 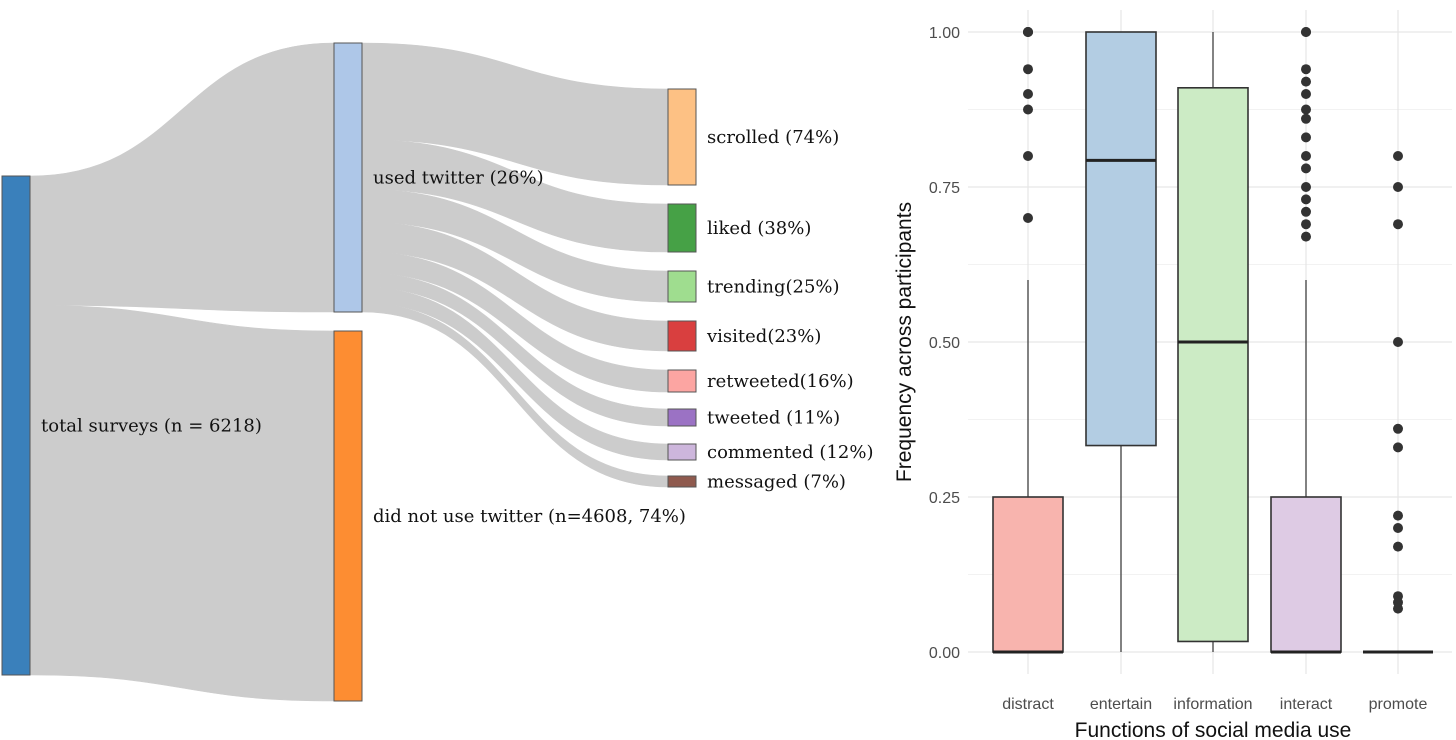 I want to click on y-tick-label: 0.50, so click(x=944, y=343).